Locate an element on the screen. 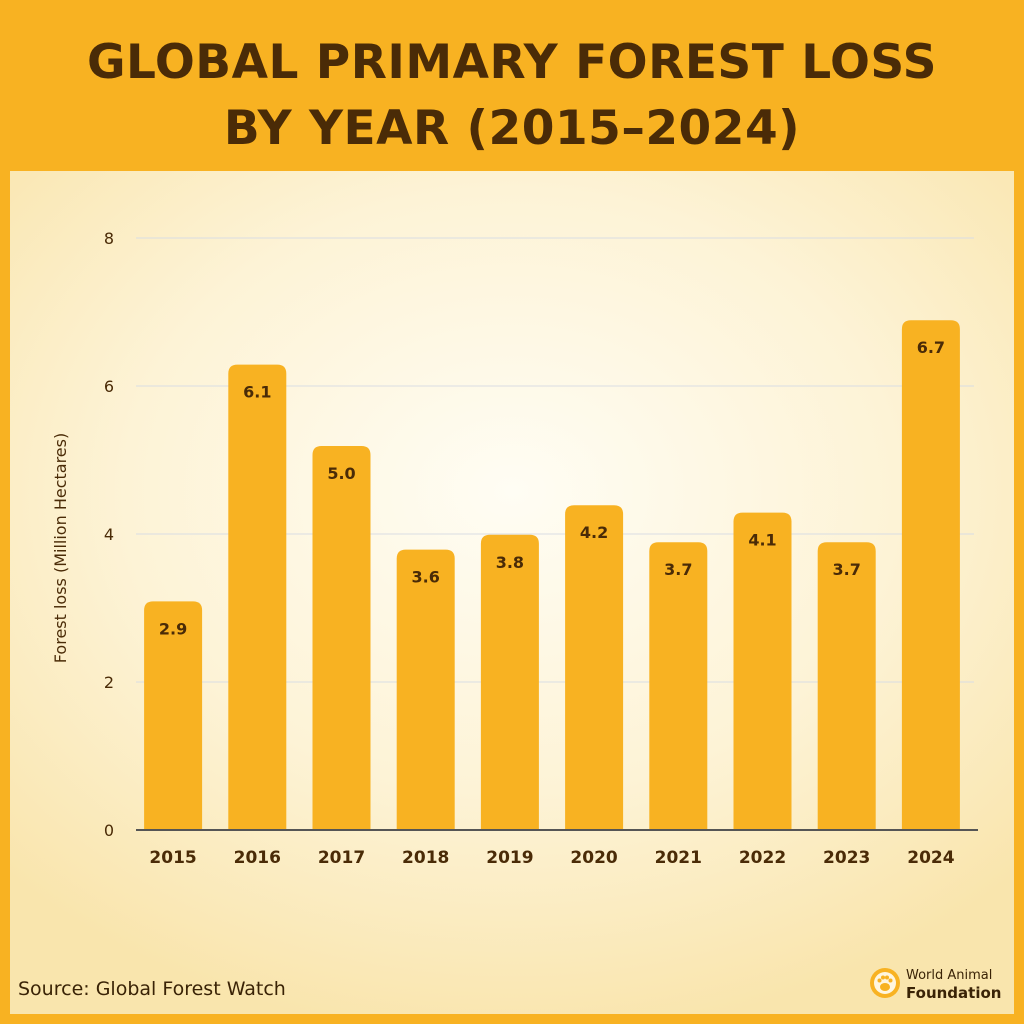 The width and height of the screenshot is (1024, 1024). source-note: Source: Global Forest Watch is located at coordinates (152, 989).